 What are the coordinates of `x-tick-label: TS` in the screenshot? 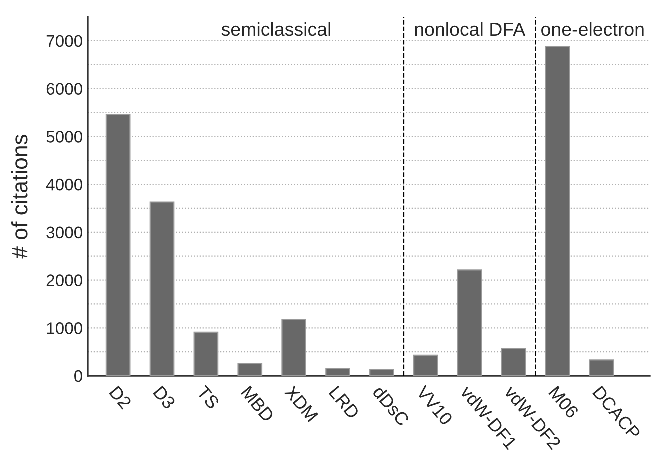 It's located at (208, 397).